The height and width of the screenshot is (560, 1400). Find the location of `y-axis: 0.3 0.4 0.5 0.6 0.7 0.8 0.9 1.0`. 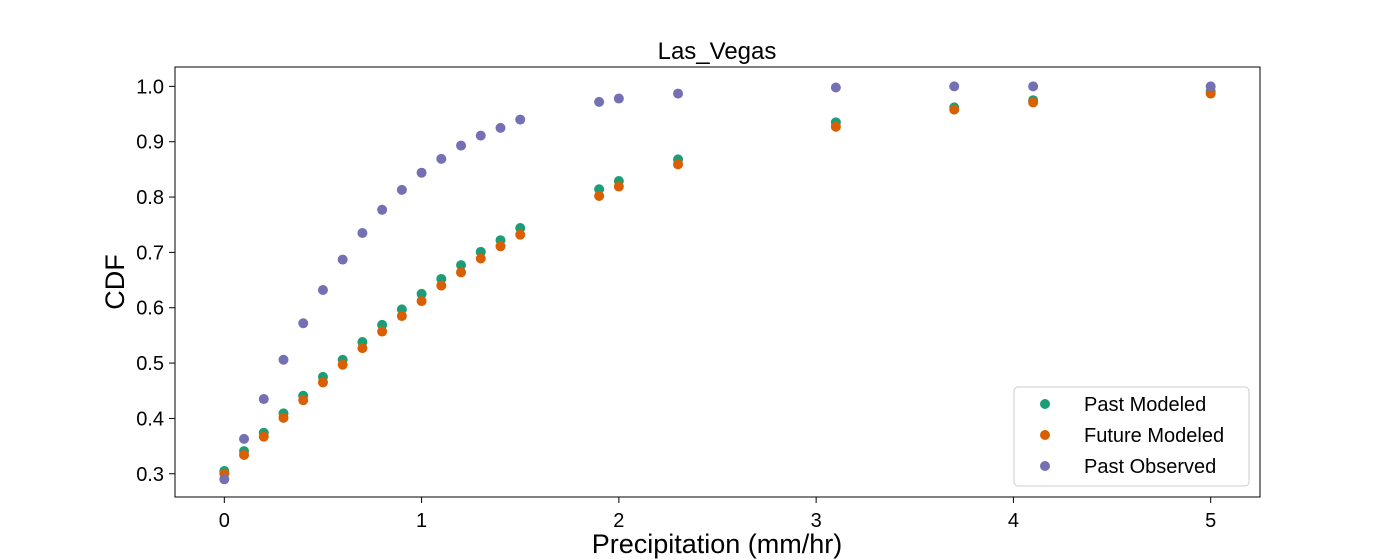

y-axis: 0.3 0.4 0.5 0.6 0.7 0.8 0.9 1.0 is located at coordinates (155, 281).